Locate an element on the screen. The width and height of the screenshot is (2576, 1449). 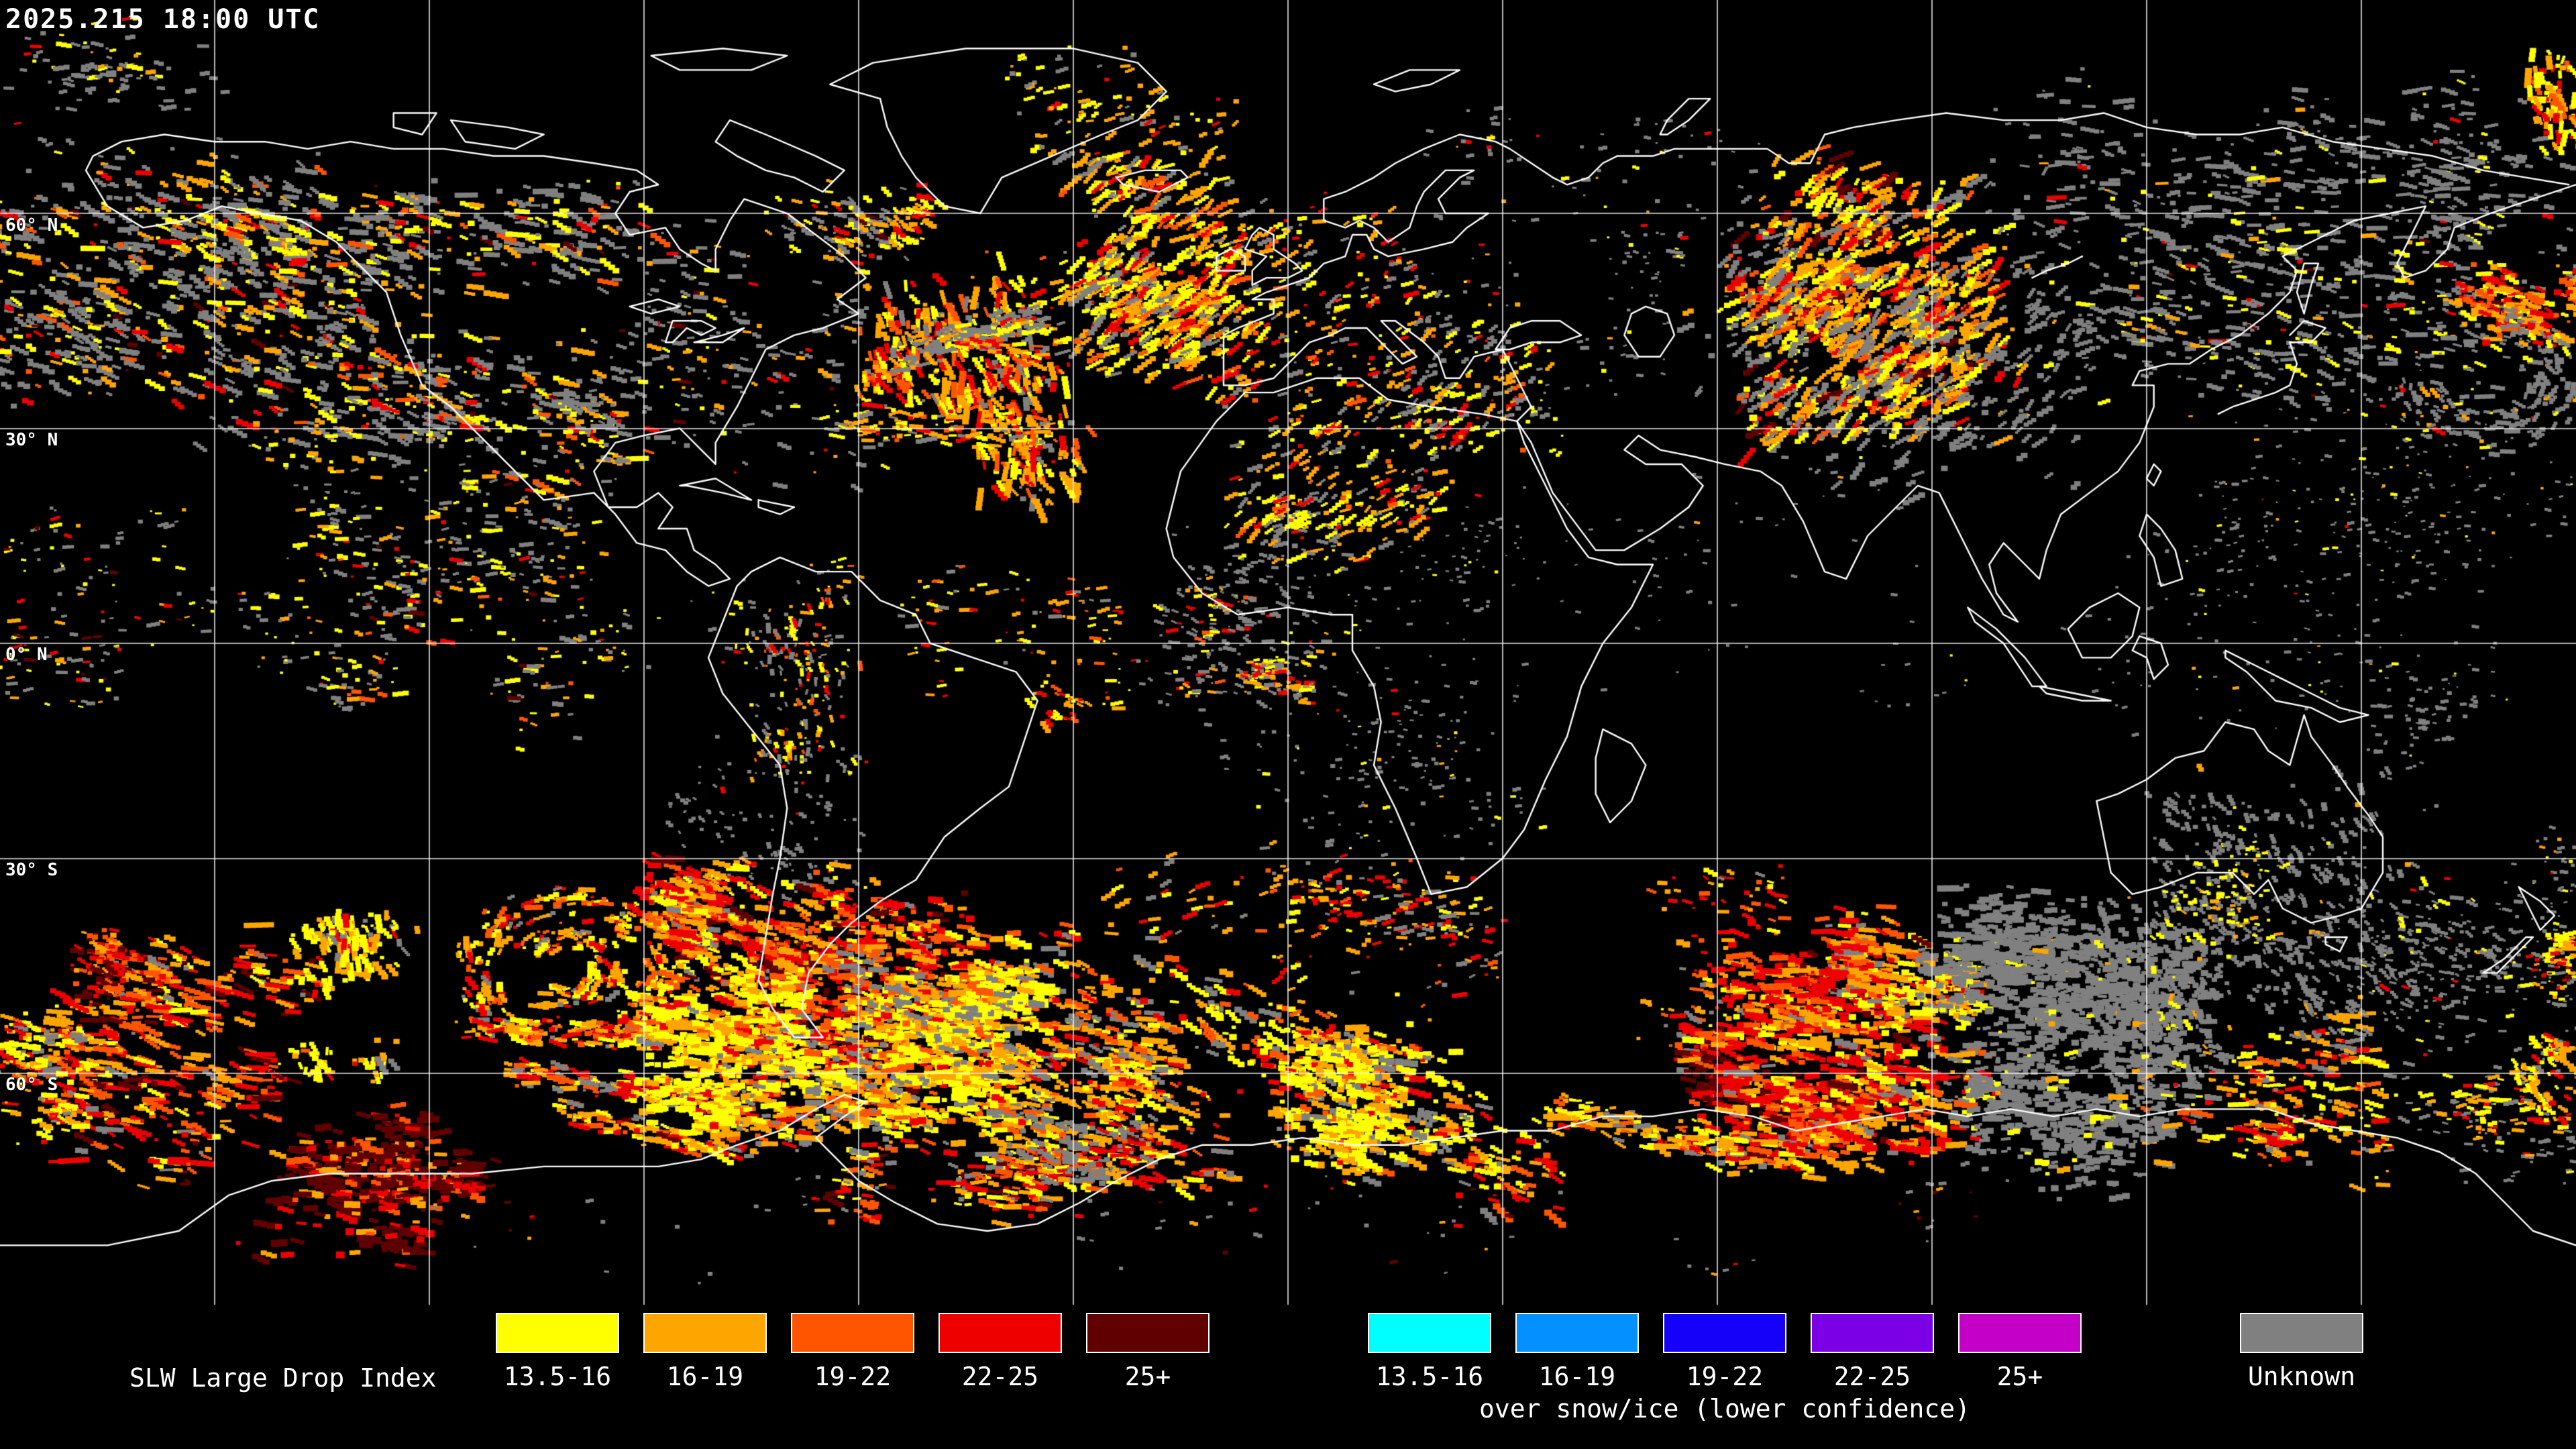
legend-label-snow-25plus: 25+ is located at coordinates (2019, 1376).